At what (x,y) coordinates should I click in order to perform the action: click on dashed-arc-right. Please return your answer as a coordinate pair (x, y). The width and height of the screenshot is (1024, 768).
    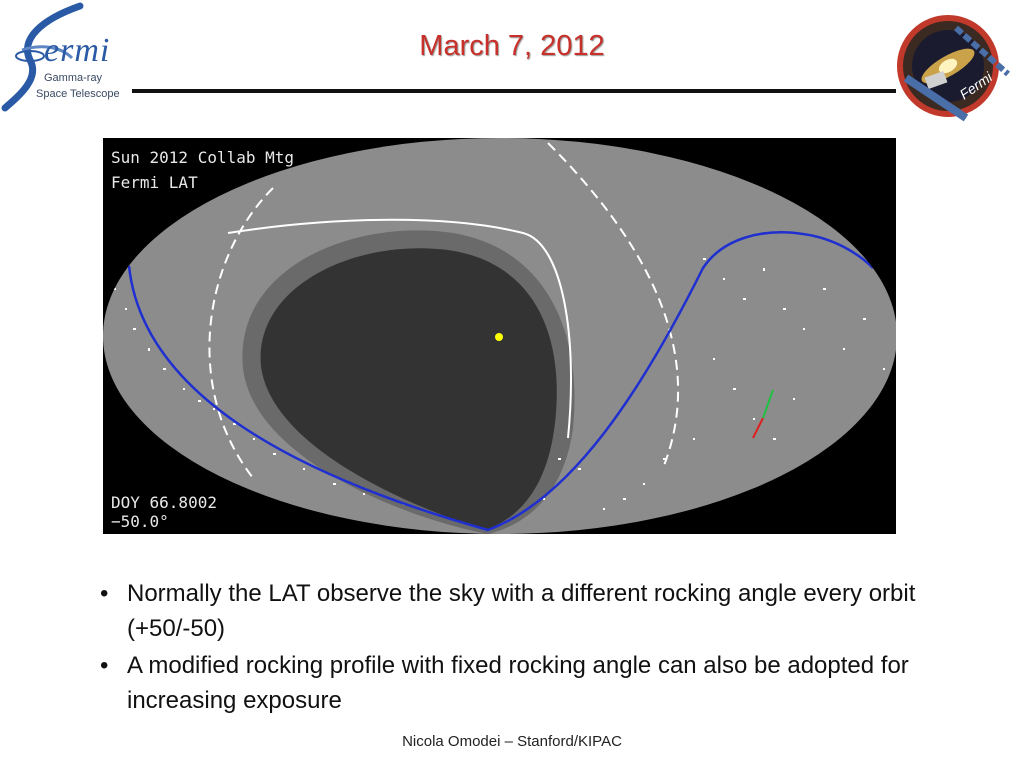
    Looking at the image, I should click on (613, 305).